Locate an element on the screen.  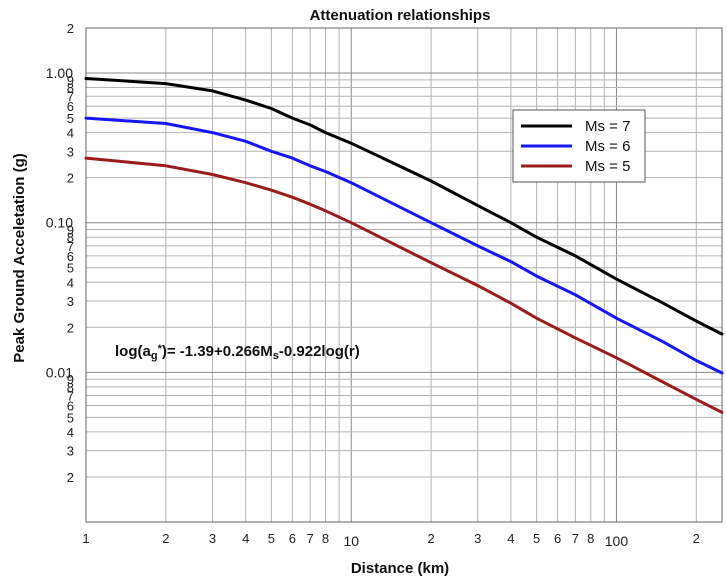
y-axis-title: Peak Ground Acceletation (g) is located at coordinates (19, 257).